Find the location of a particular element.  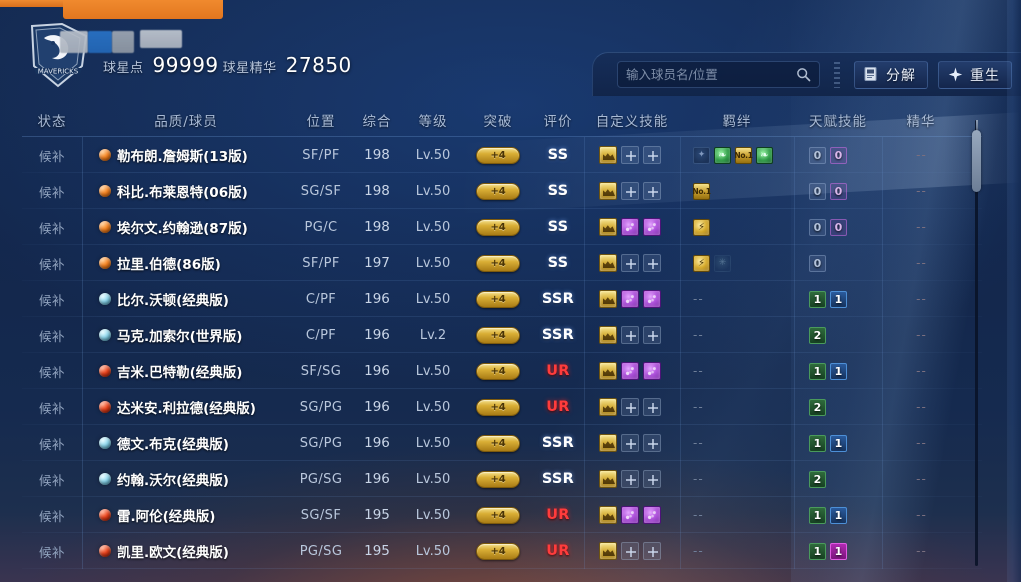

cell-player: 马克.加索尔(世界版) is located at coordinates (186, 335).